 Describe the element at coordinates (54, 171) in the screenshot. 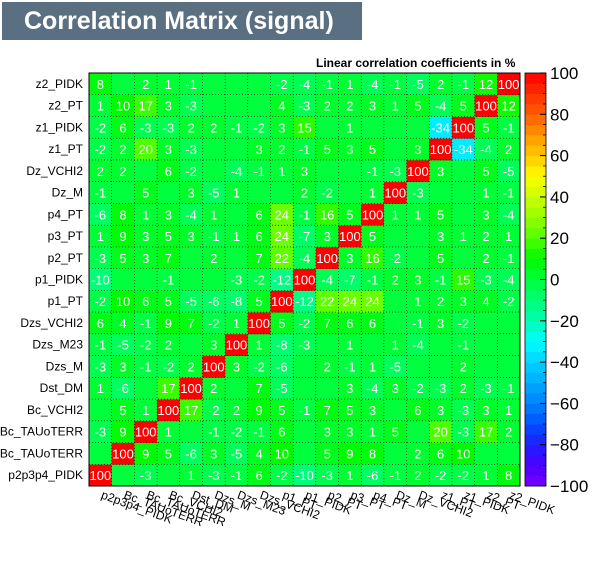

I see `row-label: Dz_VCHI2` at that location.